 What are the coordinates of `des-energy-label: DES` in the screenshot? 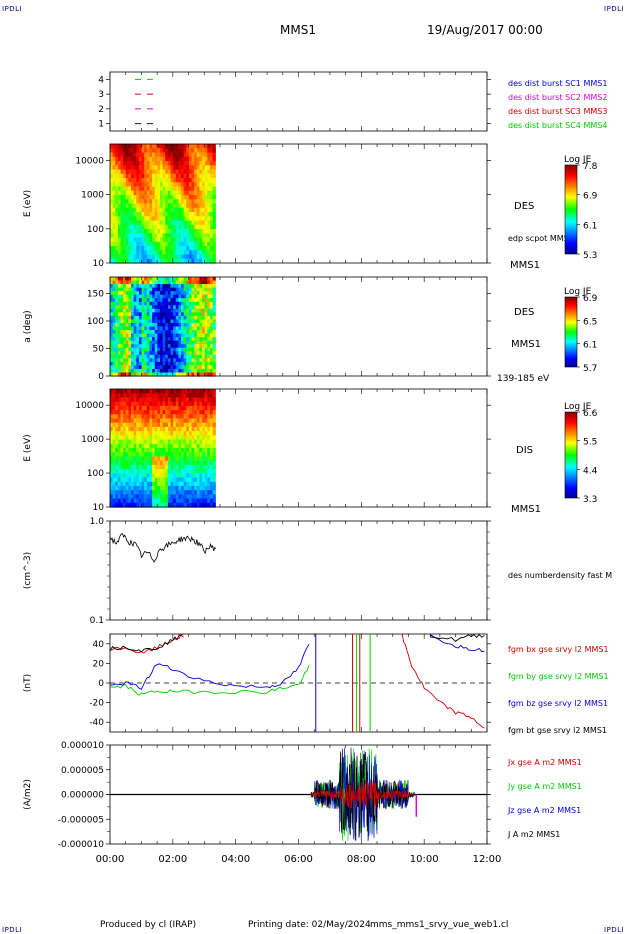 It's located at (524, 206).